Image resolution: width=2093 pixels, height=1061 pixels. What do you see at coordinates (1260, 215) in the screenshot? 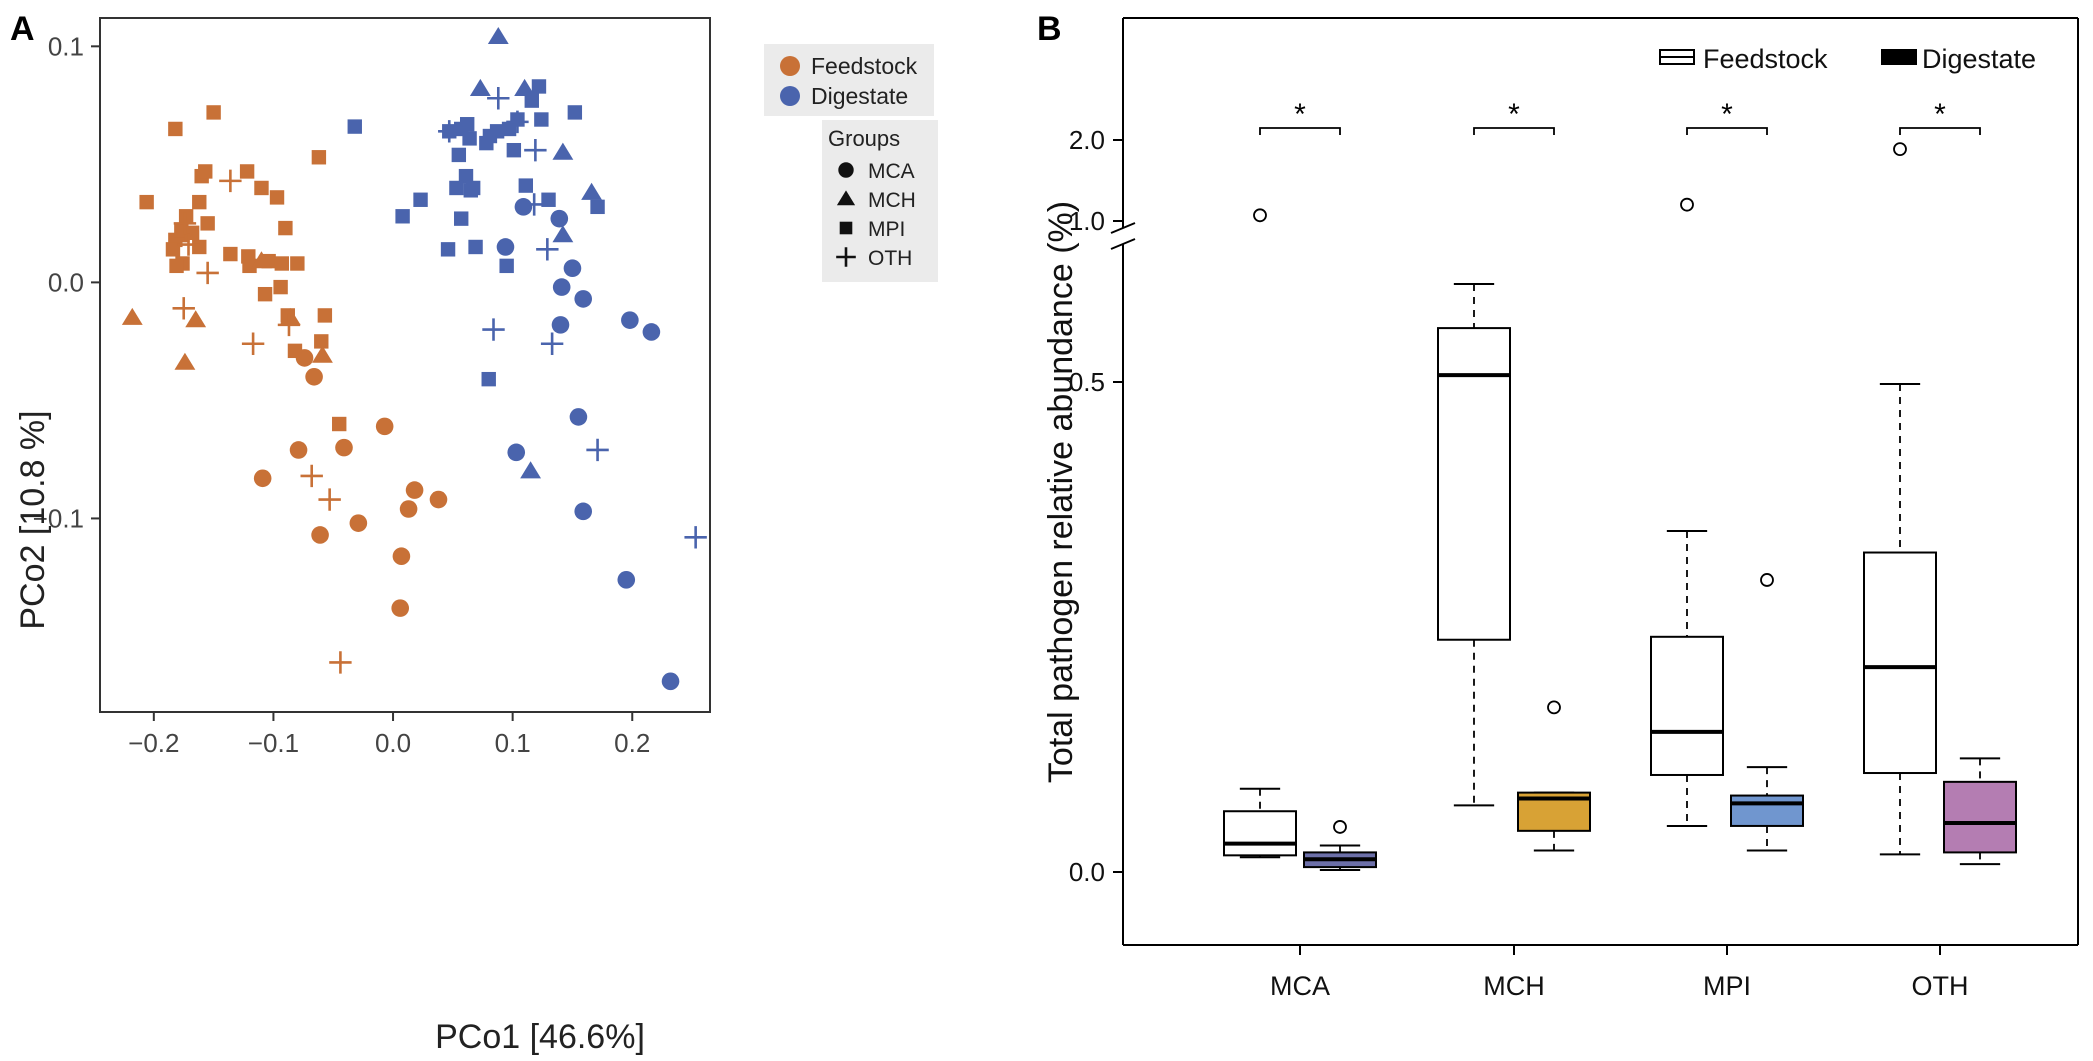
I see `box-feedstock-mca-outlier` at bounding box center [1260, 215].